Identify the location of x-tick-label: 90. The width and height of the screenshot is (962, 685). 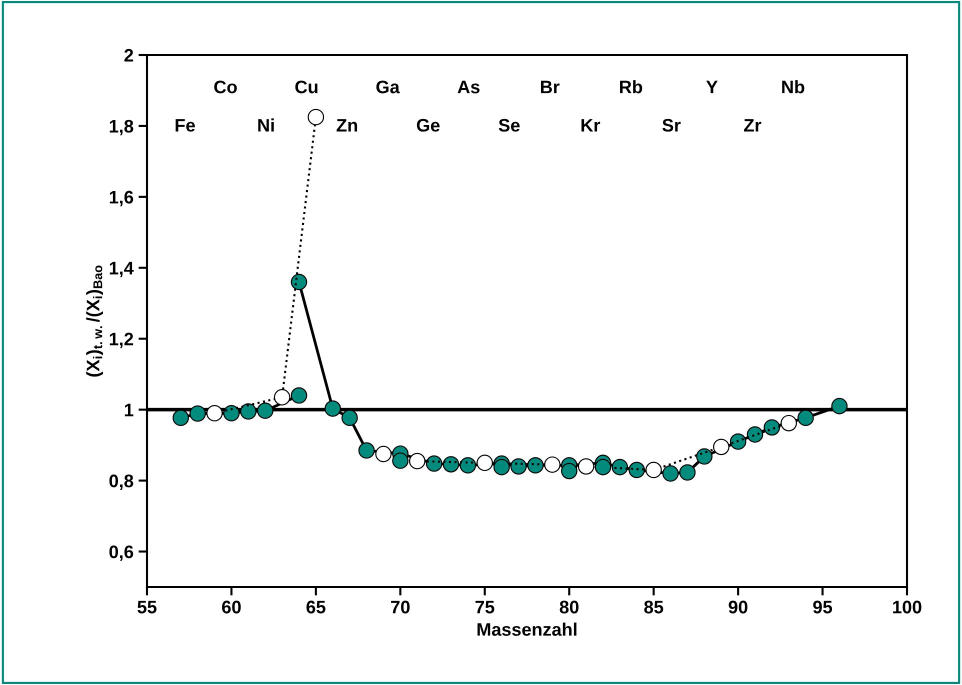
(738, 607).